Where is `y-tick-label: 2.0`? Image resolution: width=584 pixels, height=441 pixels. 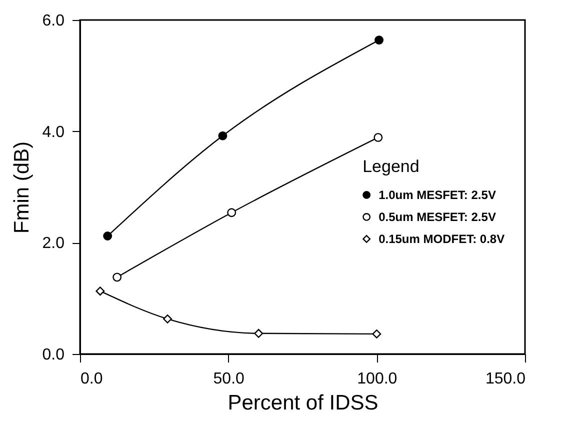
y-tick-label: 2.0 is located at coordinates (53, 243).